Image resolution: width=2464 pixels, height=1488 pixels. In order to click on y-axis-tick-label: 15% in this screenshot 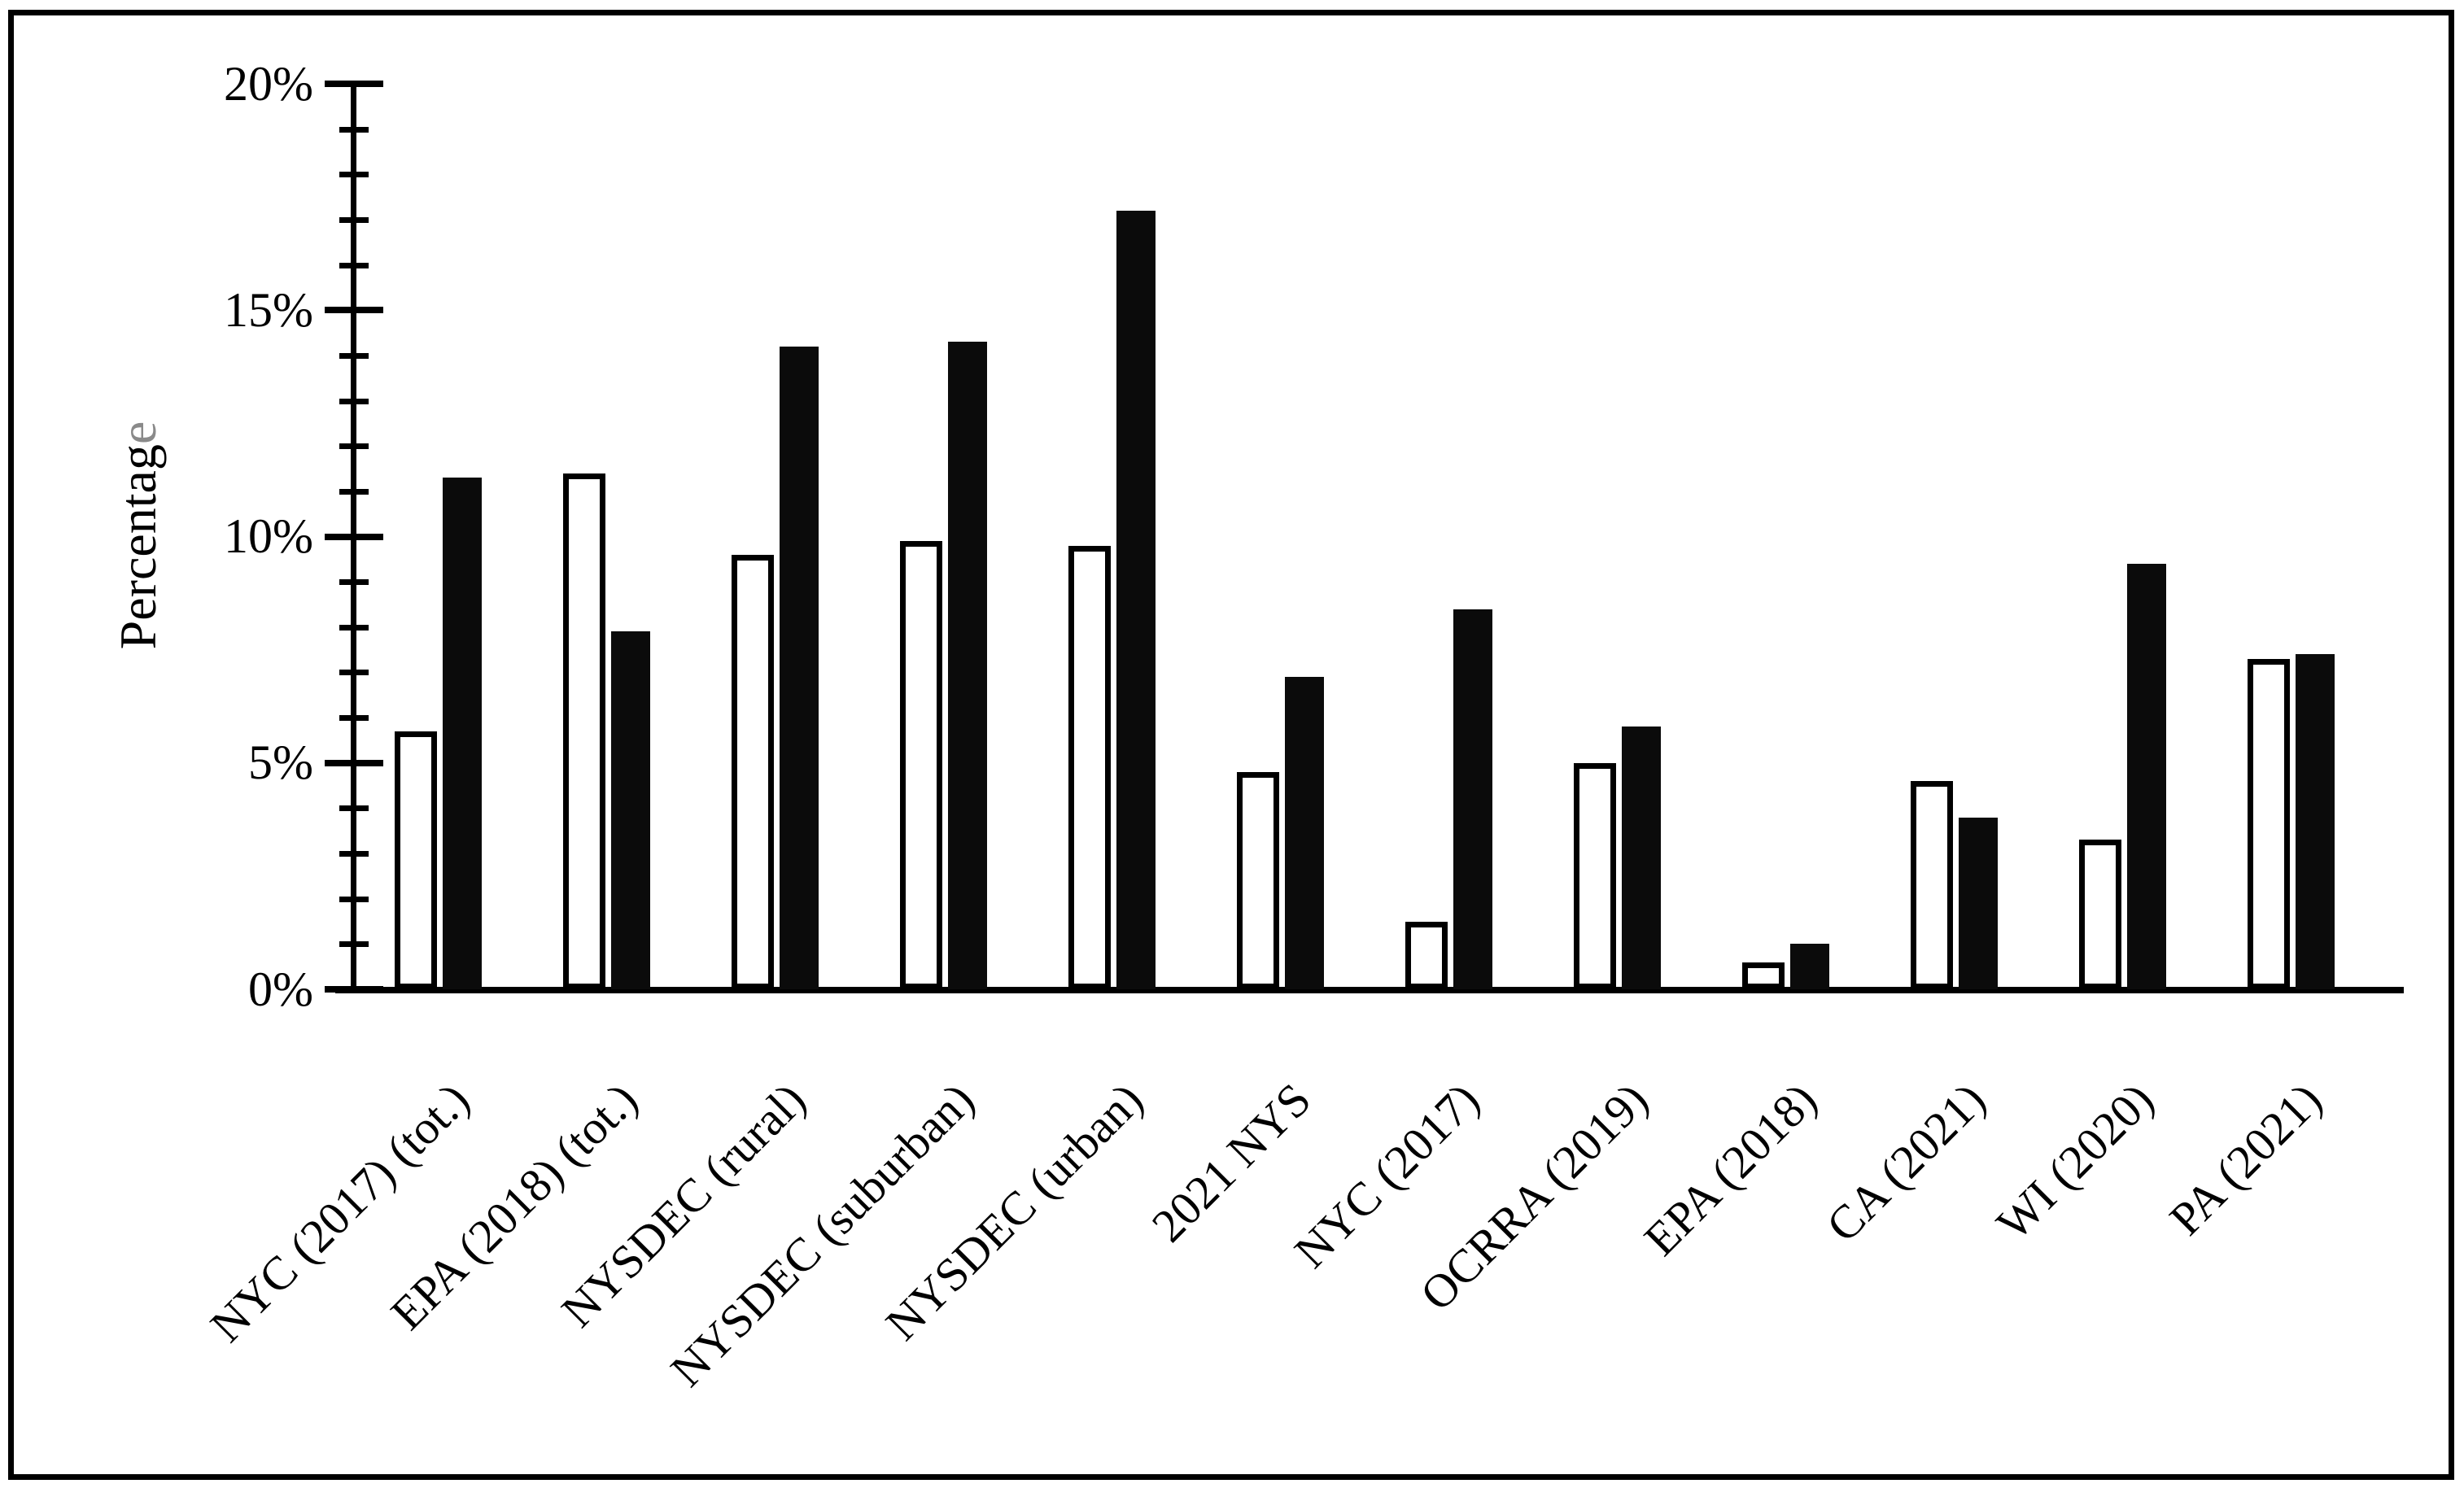, I will do `click(268, 310)`.